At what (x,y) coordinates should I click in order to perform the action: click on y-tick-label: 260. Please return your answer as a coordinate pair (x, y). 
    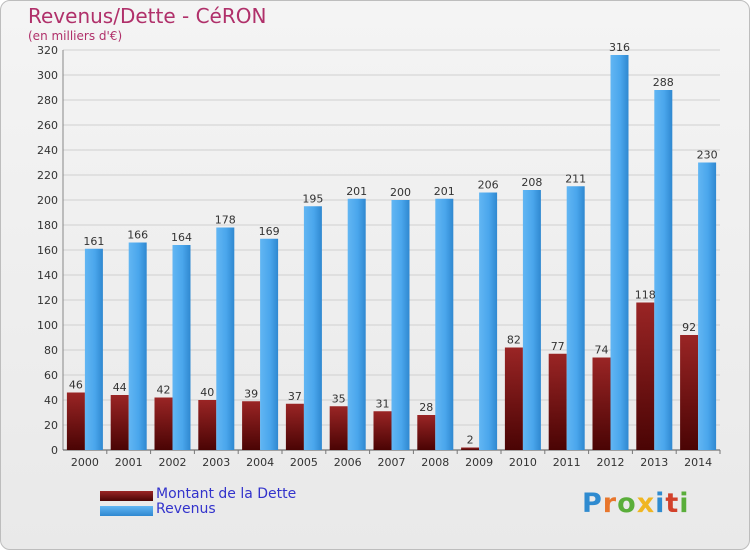
    Looking at the image, I should click on (47, 125).